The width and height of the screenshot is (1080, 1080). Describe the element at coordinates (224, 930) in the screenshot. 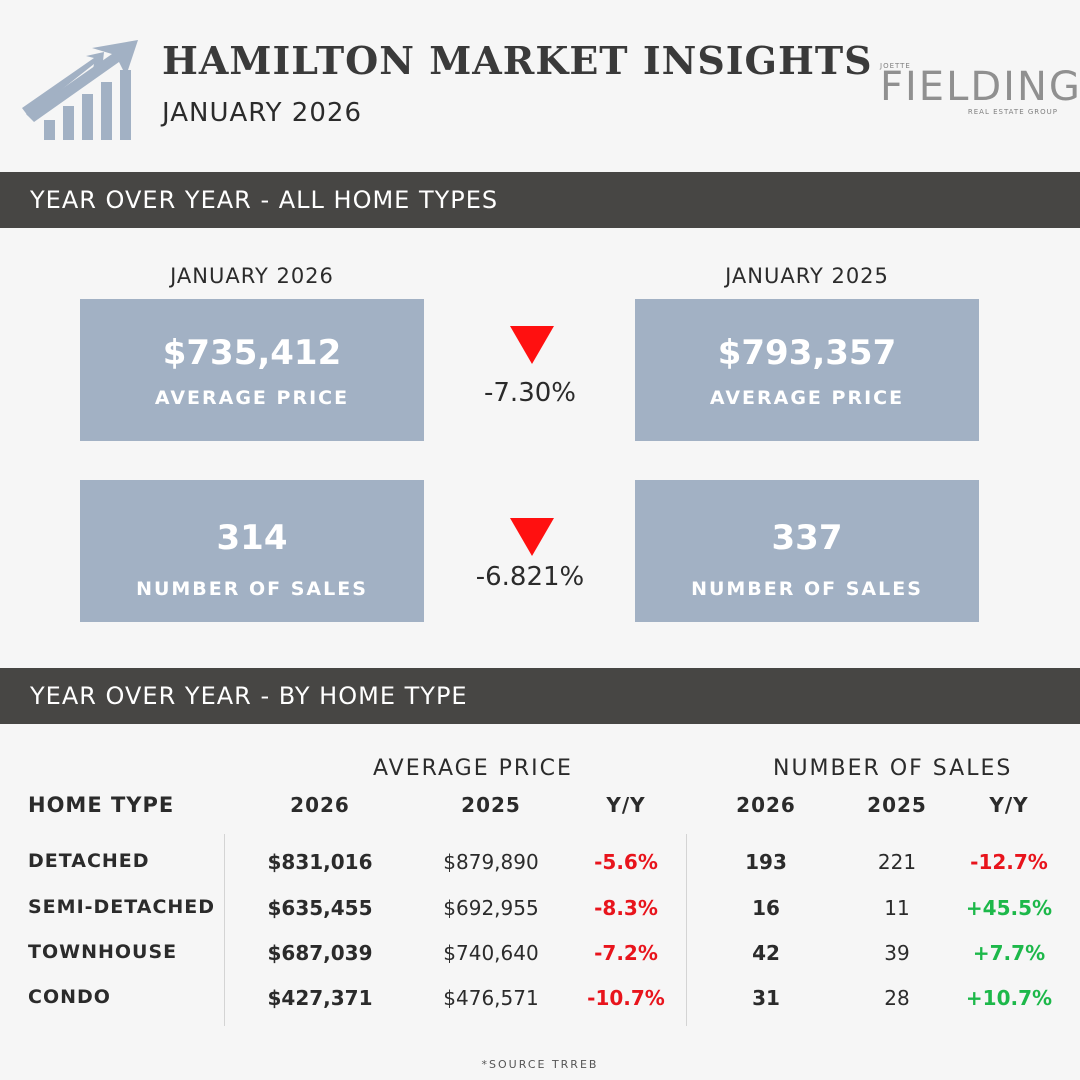

I see `table-divider-left` at that location.